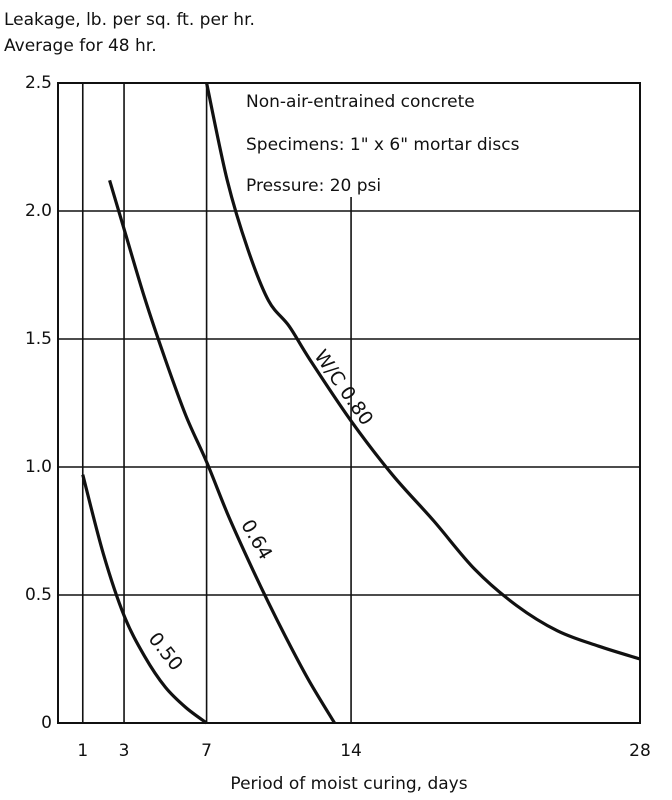  Describe the element at coordinates (129, 20) in the screenshot. I see `y-axis-label: Leakage, lb. per sq. ft. per hr.` at that location.